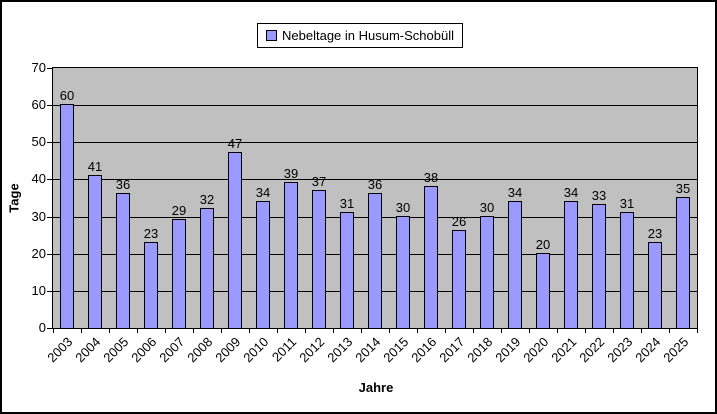  I want to click on data-label-2012: 37, so click(319, 181).